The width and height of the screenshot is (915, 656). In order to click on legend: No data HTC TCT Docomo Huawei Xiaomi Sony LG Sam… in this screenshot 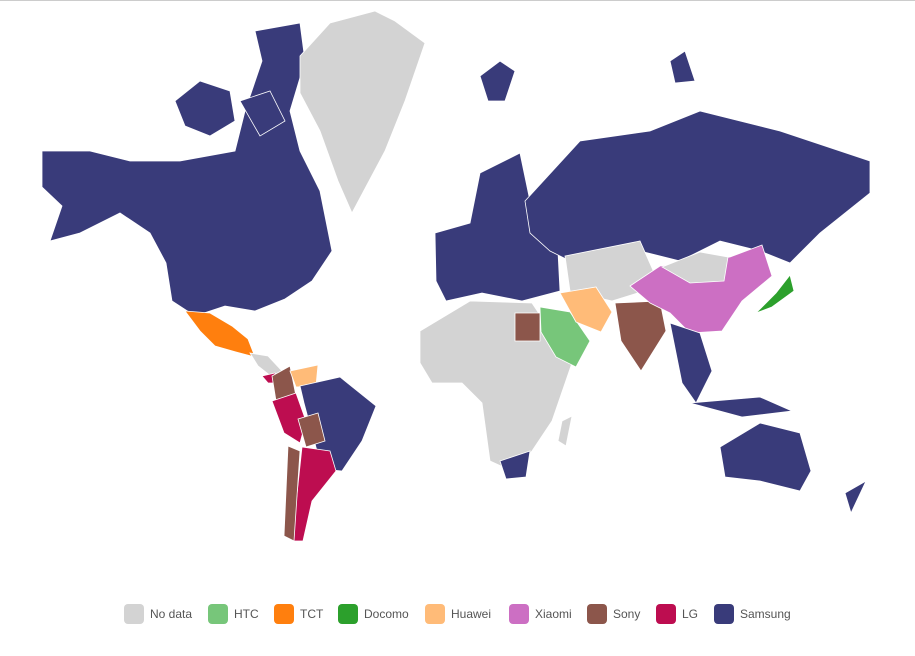, I will do `click(457, 614)`.